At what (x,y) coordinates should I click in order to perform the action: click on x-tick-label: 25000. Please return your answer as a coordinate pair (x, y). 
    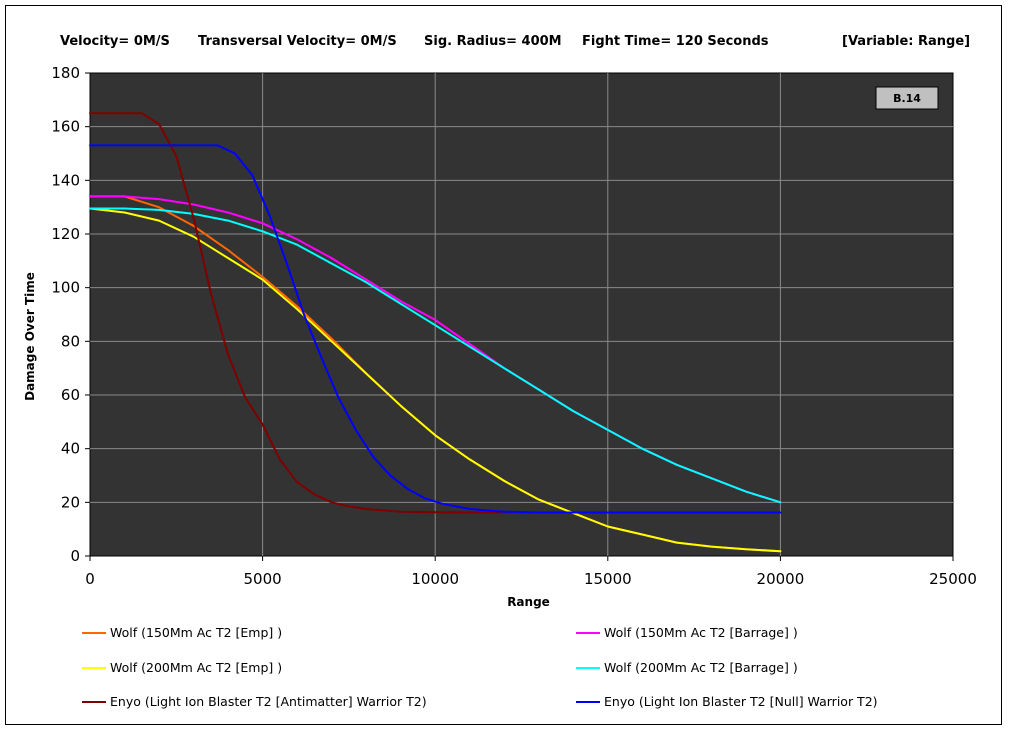
    Looking at the image, I should click on (953, 579).